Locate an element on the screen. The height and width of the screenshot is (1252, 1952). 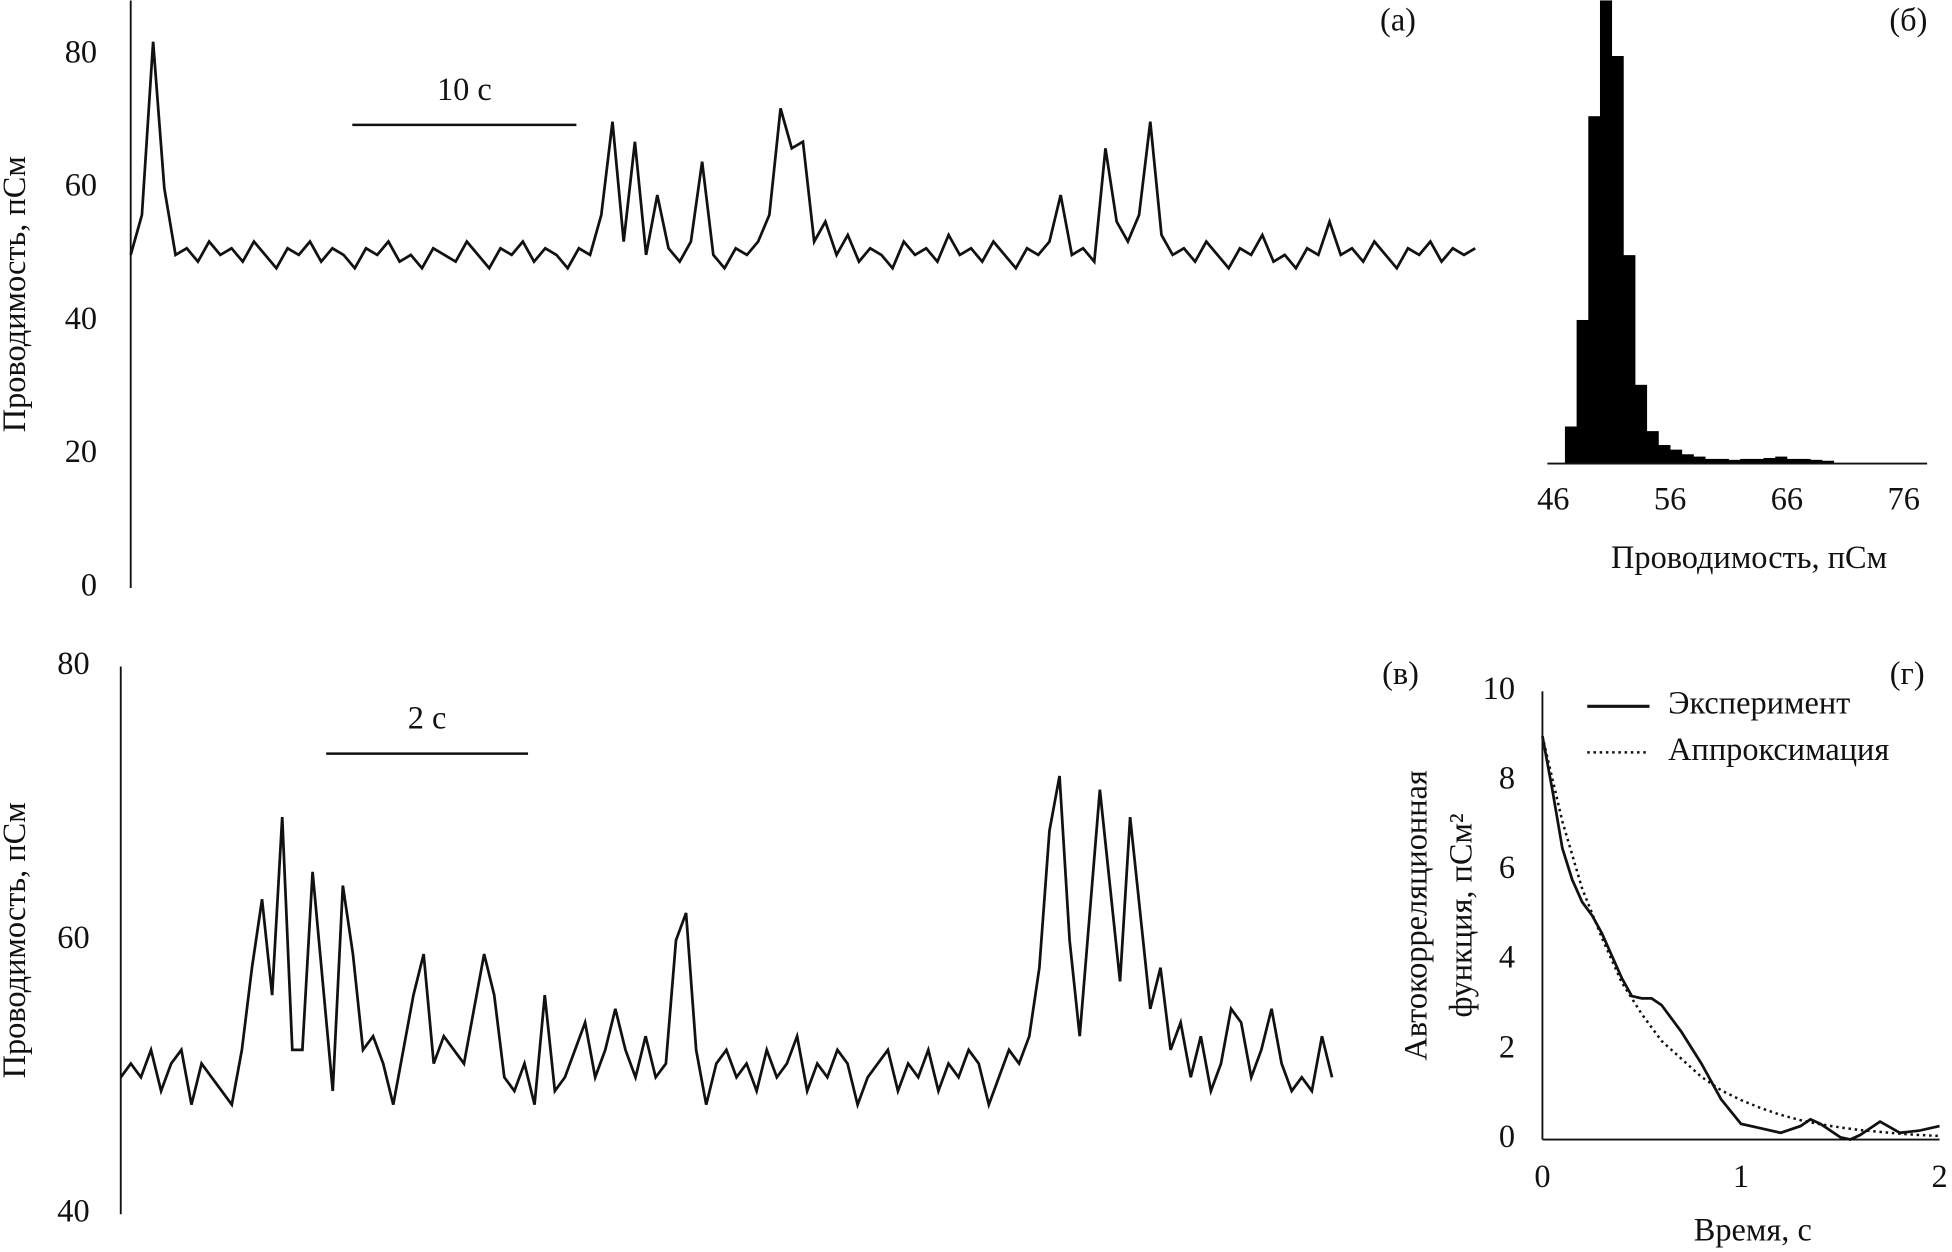
x-tick-label: 0 is located at coordinates (1542, 1176).